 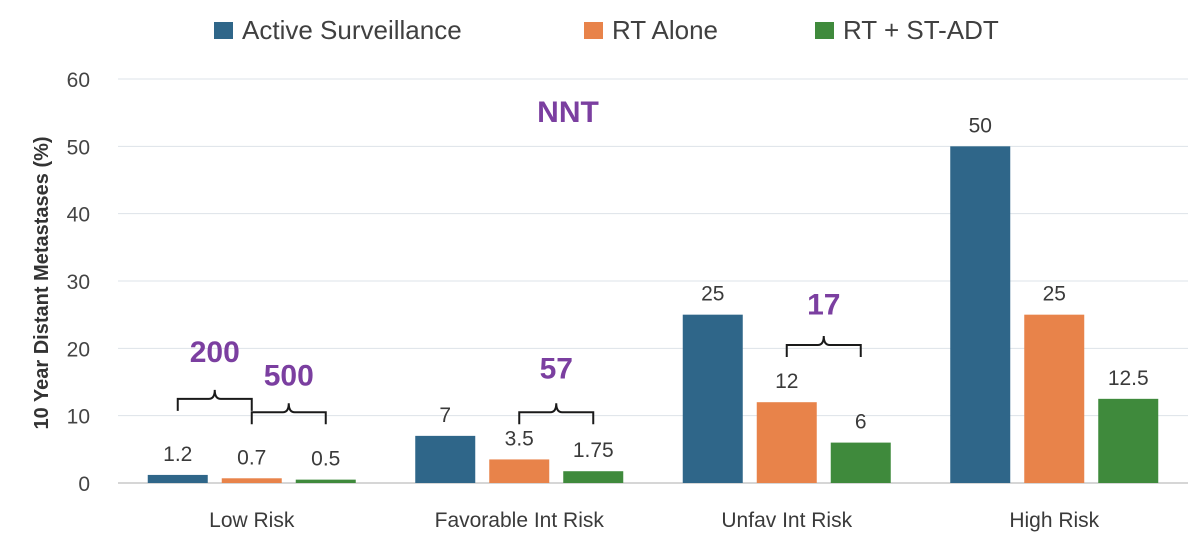 What do you see at coordinates (177, 454) in the screenshot?
I see `bar-value-label: 1.2` at bounding box center [177, 454].